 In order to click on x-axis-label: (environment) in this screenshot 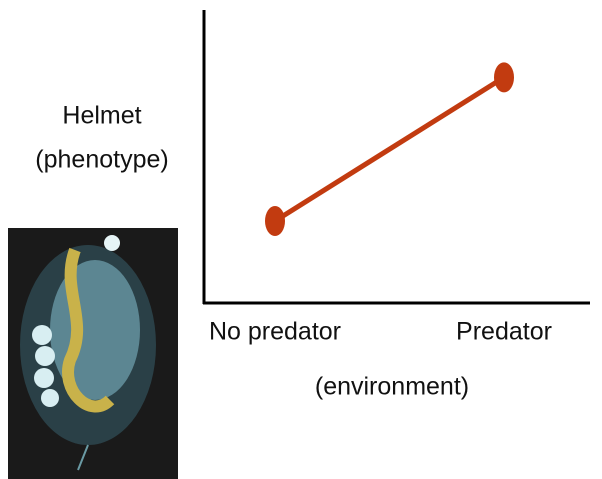, I will do `click(392, 387)`.